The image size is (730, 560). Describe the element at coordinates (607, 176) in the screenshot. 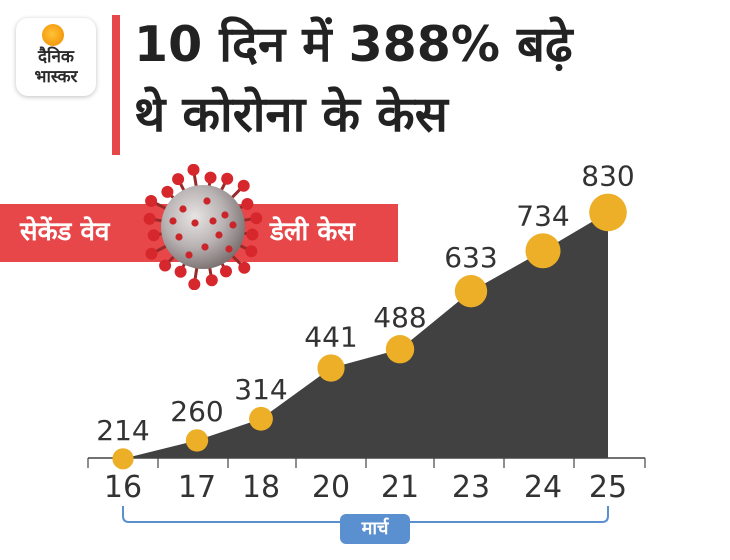

I see `data-label: 830` at that location.